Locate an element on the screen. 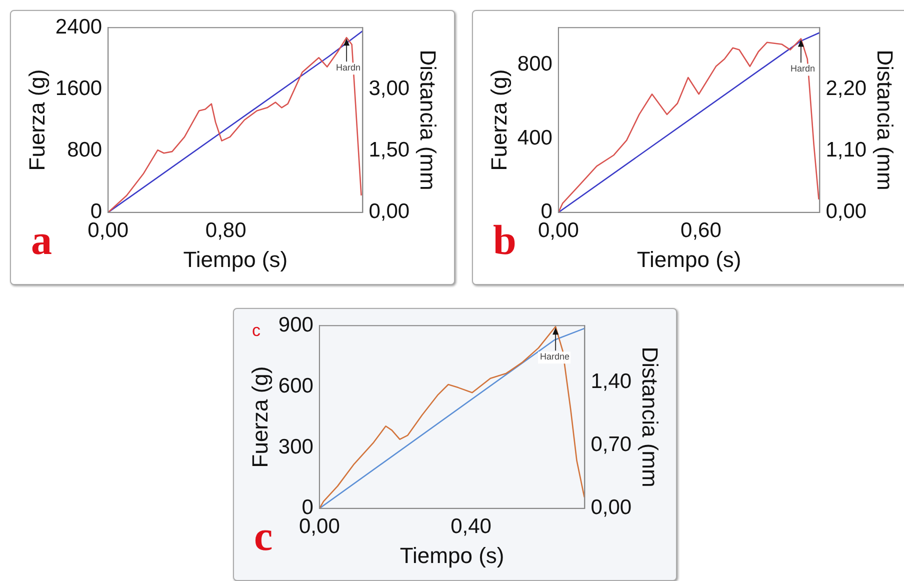 Image resolution: width=904 pixels, height=581 pixels. y-tick-label: 400 is located at coordinates (534, 138).